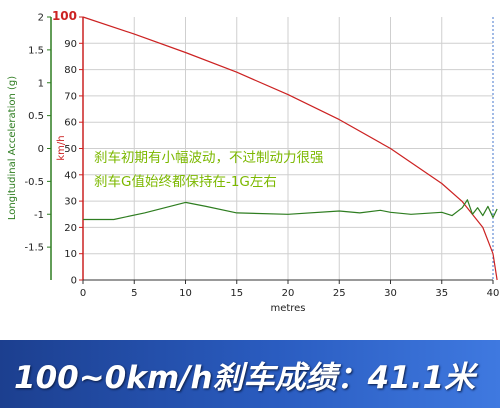 The width and height of the screenshot is (500, 408). Describe the element at coordinates (185, 181) in the screenshot. I see `annotation-line-2: 刹车G值始终都保持在-1G左右` at that location.